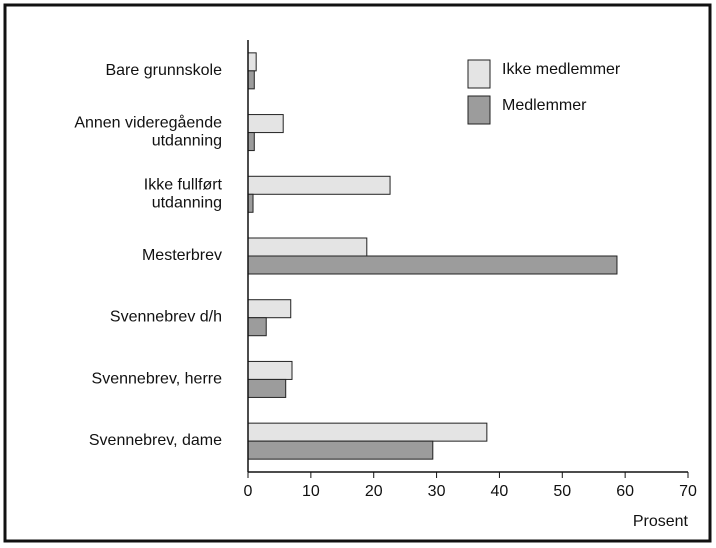 Image resolution: width=716 pixels, height=548 pixels. Describe the element at coordinates (500, 491) in the screenshot. I see `x-tick-label: 40` at that location.